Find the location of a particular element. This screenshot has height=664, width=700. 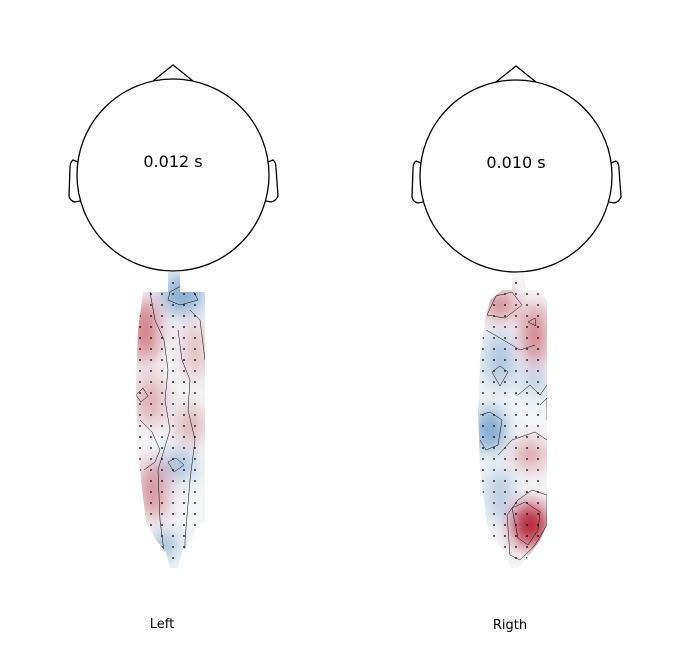

panel-caption-left: Left is located at coordinates (162, 624).